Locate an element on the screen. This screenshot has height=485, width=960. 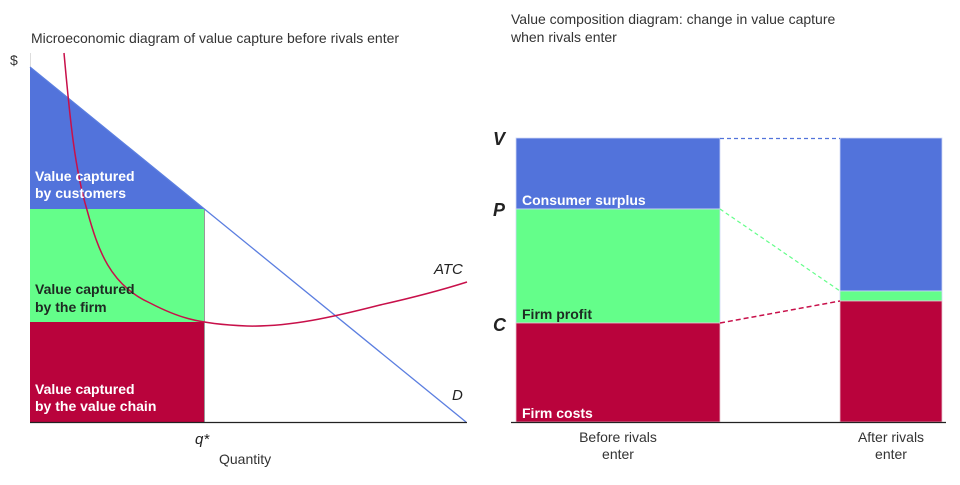
after-category-label-2: enter is located at coordinates (891, 454).